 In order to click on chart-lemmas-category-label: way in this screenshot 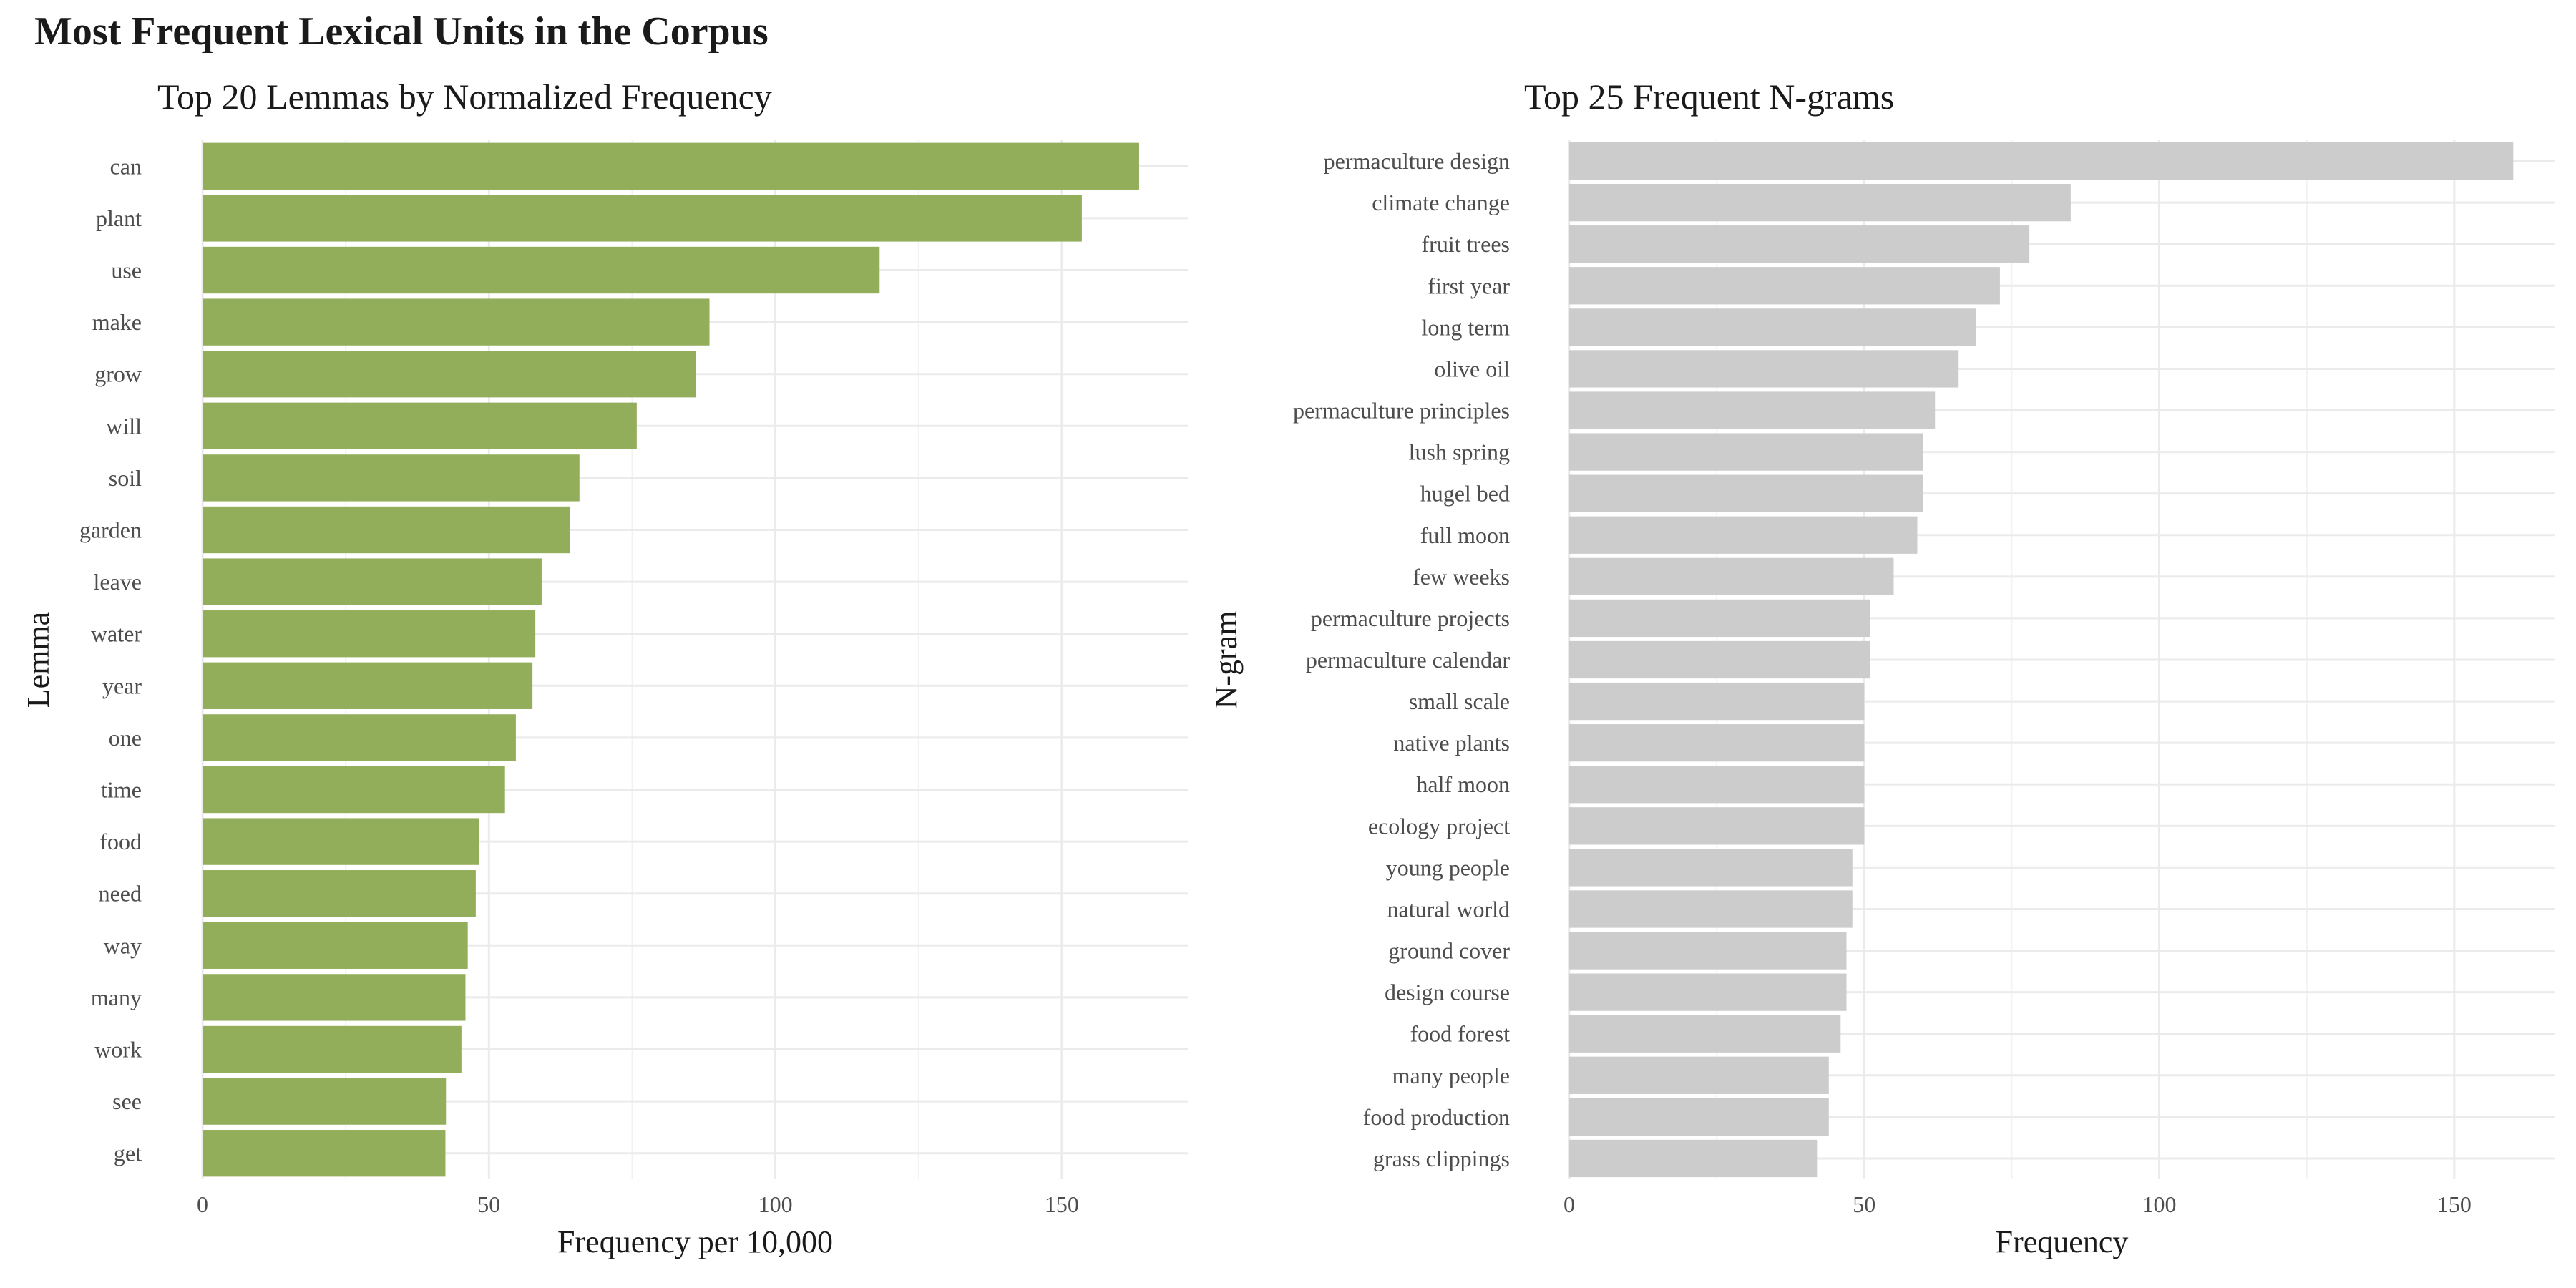, I will do `click(123, 945)`.